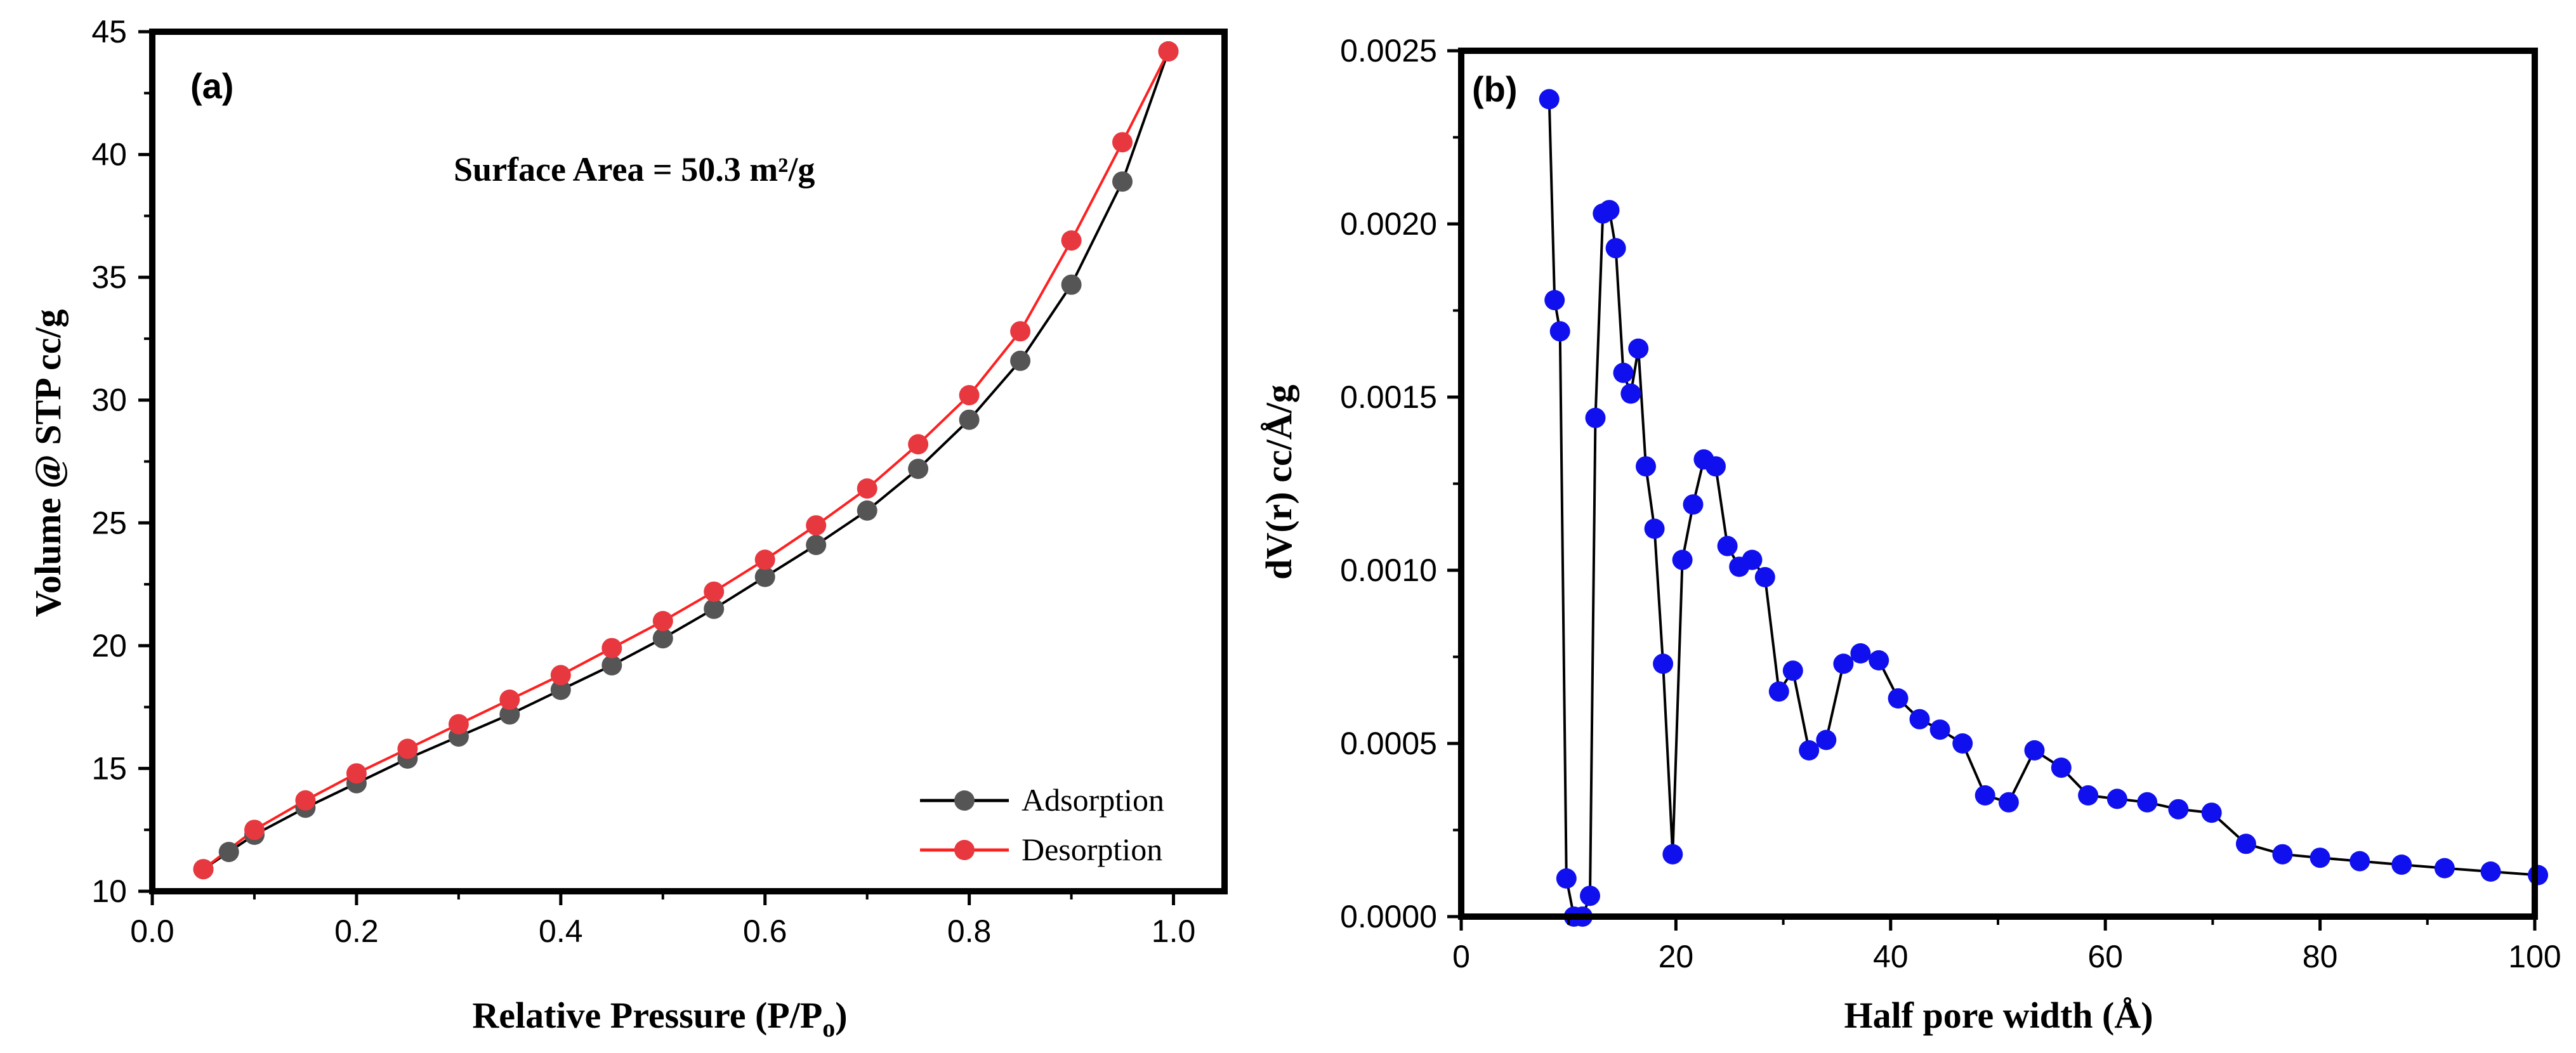 The width and height of the screenshot is (2576, 1053). Describe the element at coordinates (109, 891) in the screenshot. I see `panel-a-y-tick-label: 10` at that location.